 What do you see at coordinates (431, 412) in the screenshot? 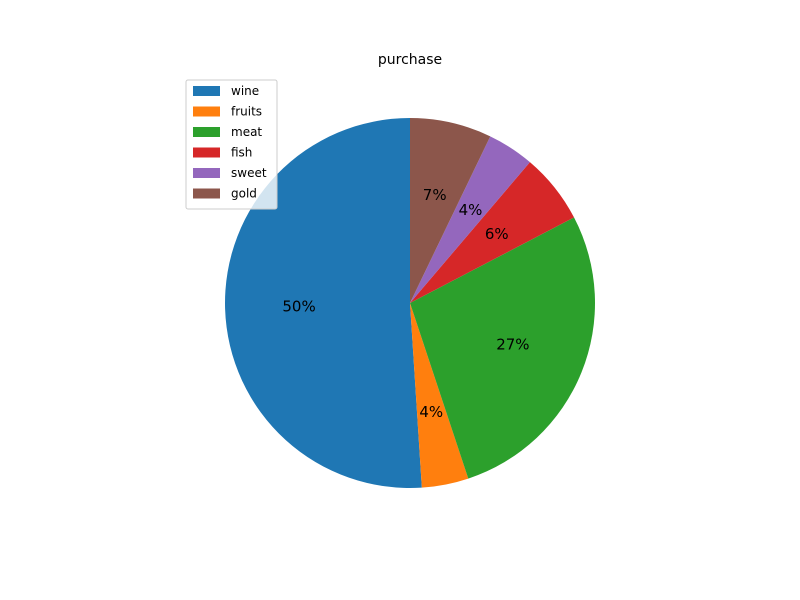
I see `slice-label-fruits: 4%` at bounding box center [431, 412].